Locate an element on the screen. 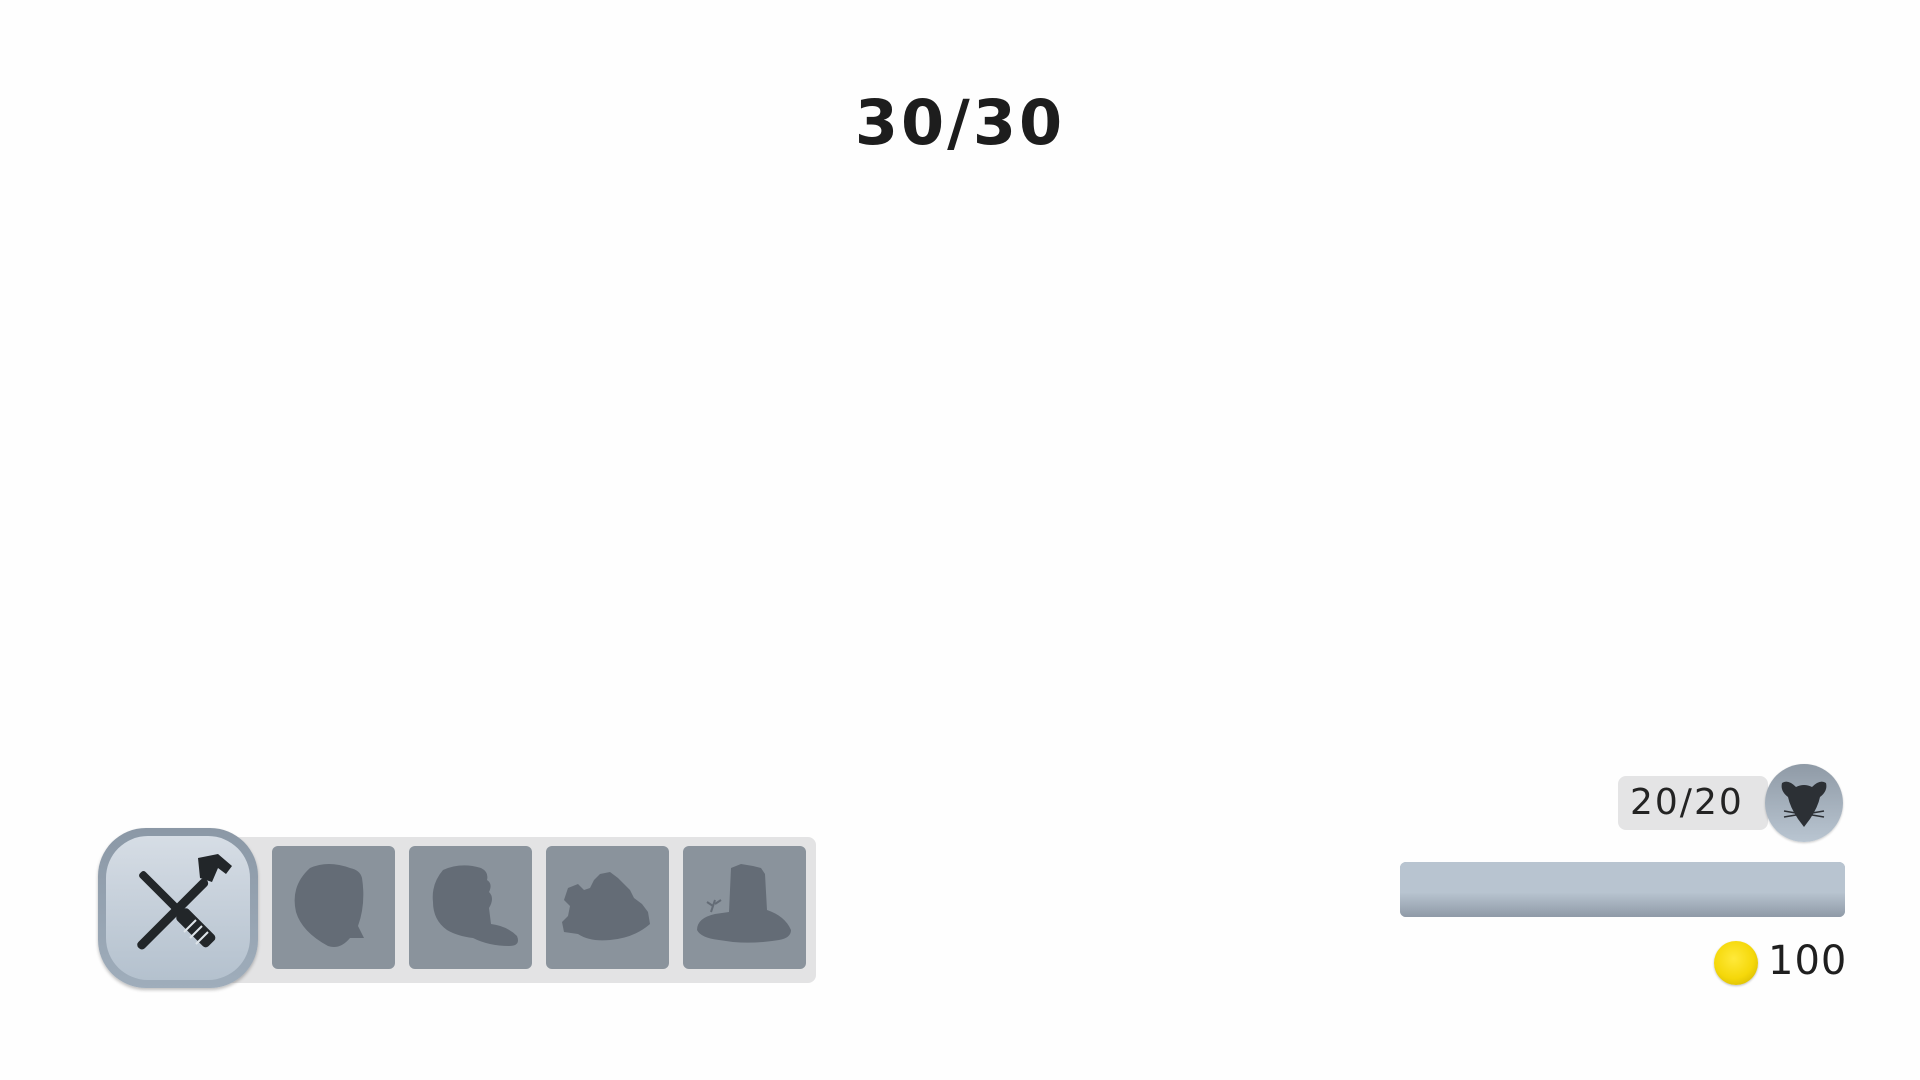 The image size is (1920, 1080). rat-counter: 20/20 is located at coordinates (1687, 802).